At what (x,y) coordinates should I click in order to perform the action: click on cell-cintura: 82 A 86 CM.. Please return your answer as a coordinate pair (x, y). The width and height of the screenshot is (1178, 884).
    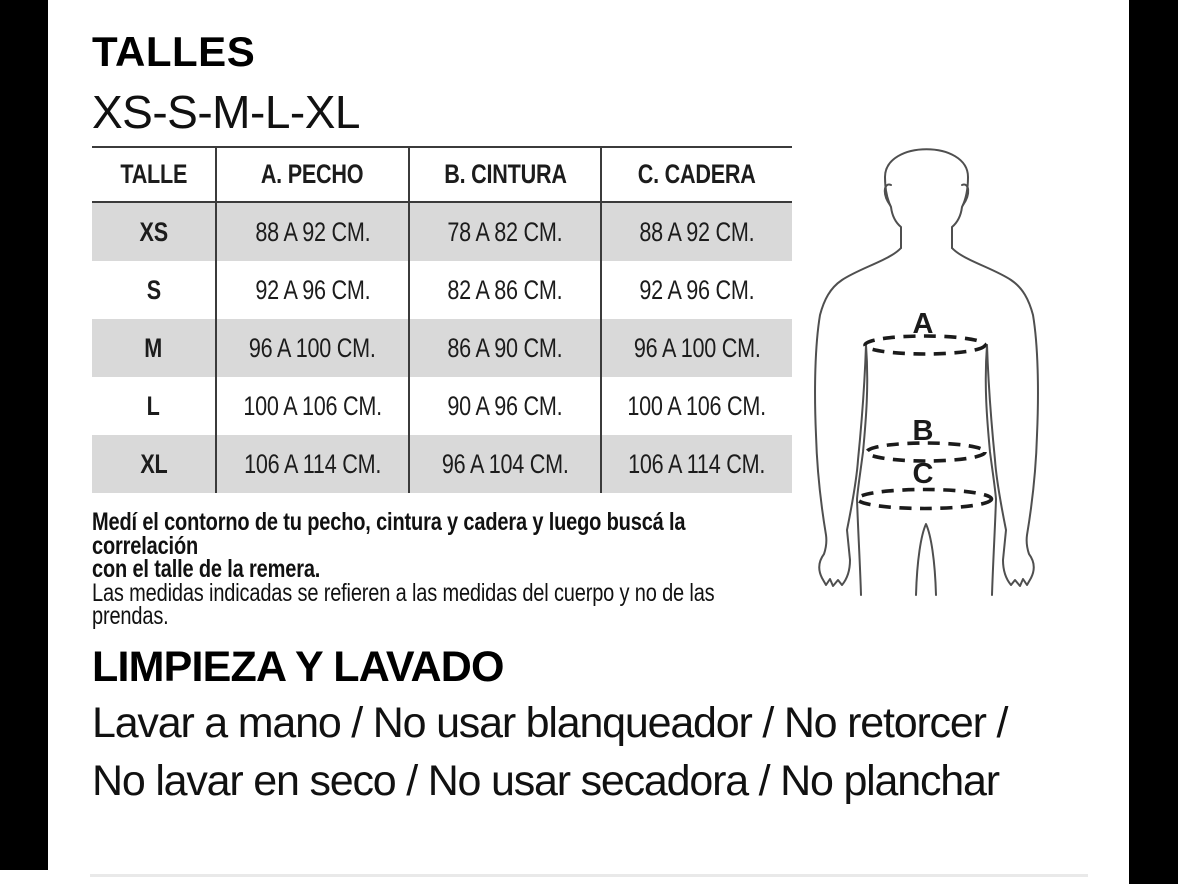
    Looking at the image, I should click on (504, 290).